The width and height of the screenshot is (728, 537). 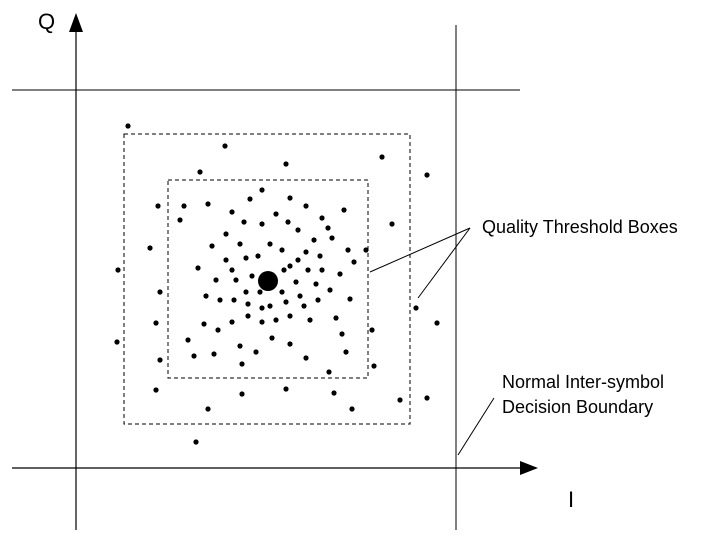 What do you see at coordinates (580, 227) in the screenshot?
I see `quality-threshold-label: Quality Threshold Boxes` at bounding box center [580, 227].